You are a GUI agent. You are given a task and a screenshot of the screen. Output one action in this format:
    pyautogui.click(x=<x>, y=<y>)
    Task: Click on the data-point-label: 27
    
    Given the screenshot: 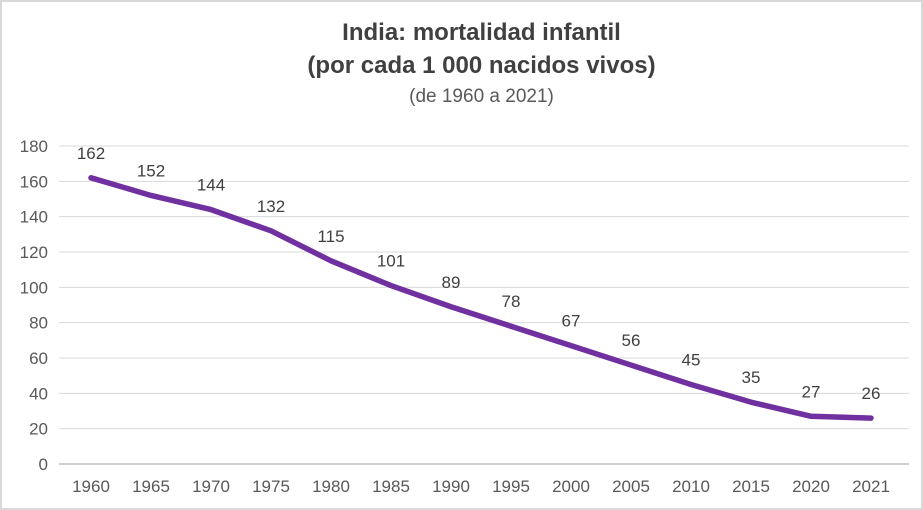 What is the action you would take?
    pyautogui.click(x=811, y=391)
    